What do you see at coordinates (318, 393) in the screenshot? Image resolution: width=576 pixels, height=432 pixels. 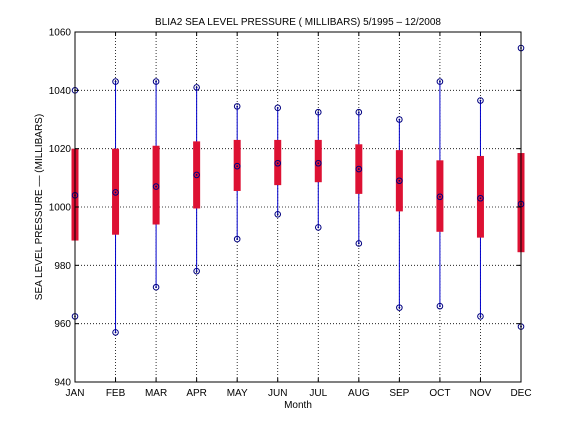 I see `x-tick-label: JUL` at bounding box center [318, 393].